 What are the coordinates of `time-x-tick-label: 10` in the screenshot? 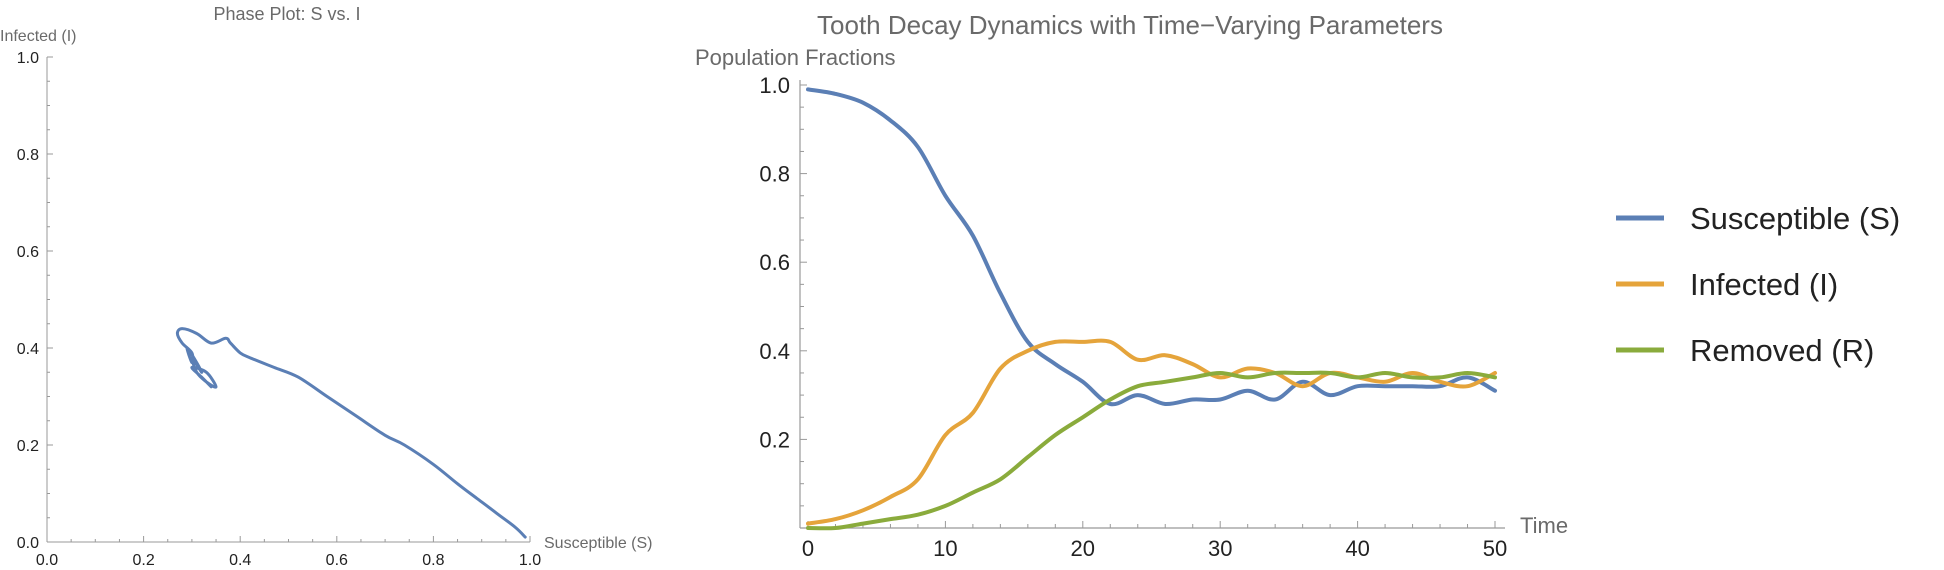 It's located at (945, 548).